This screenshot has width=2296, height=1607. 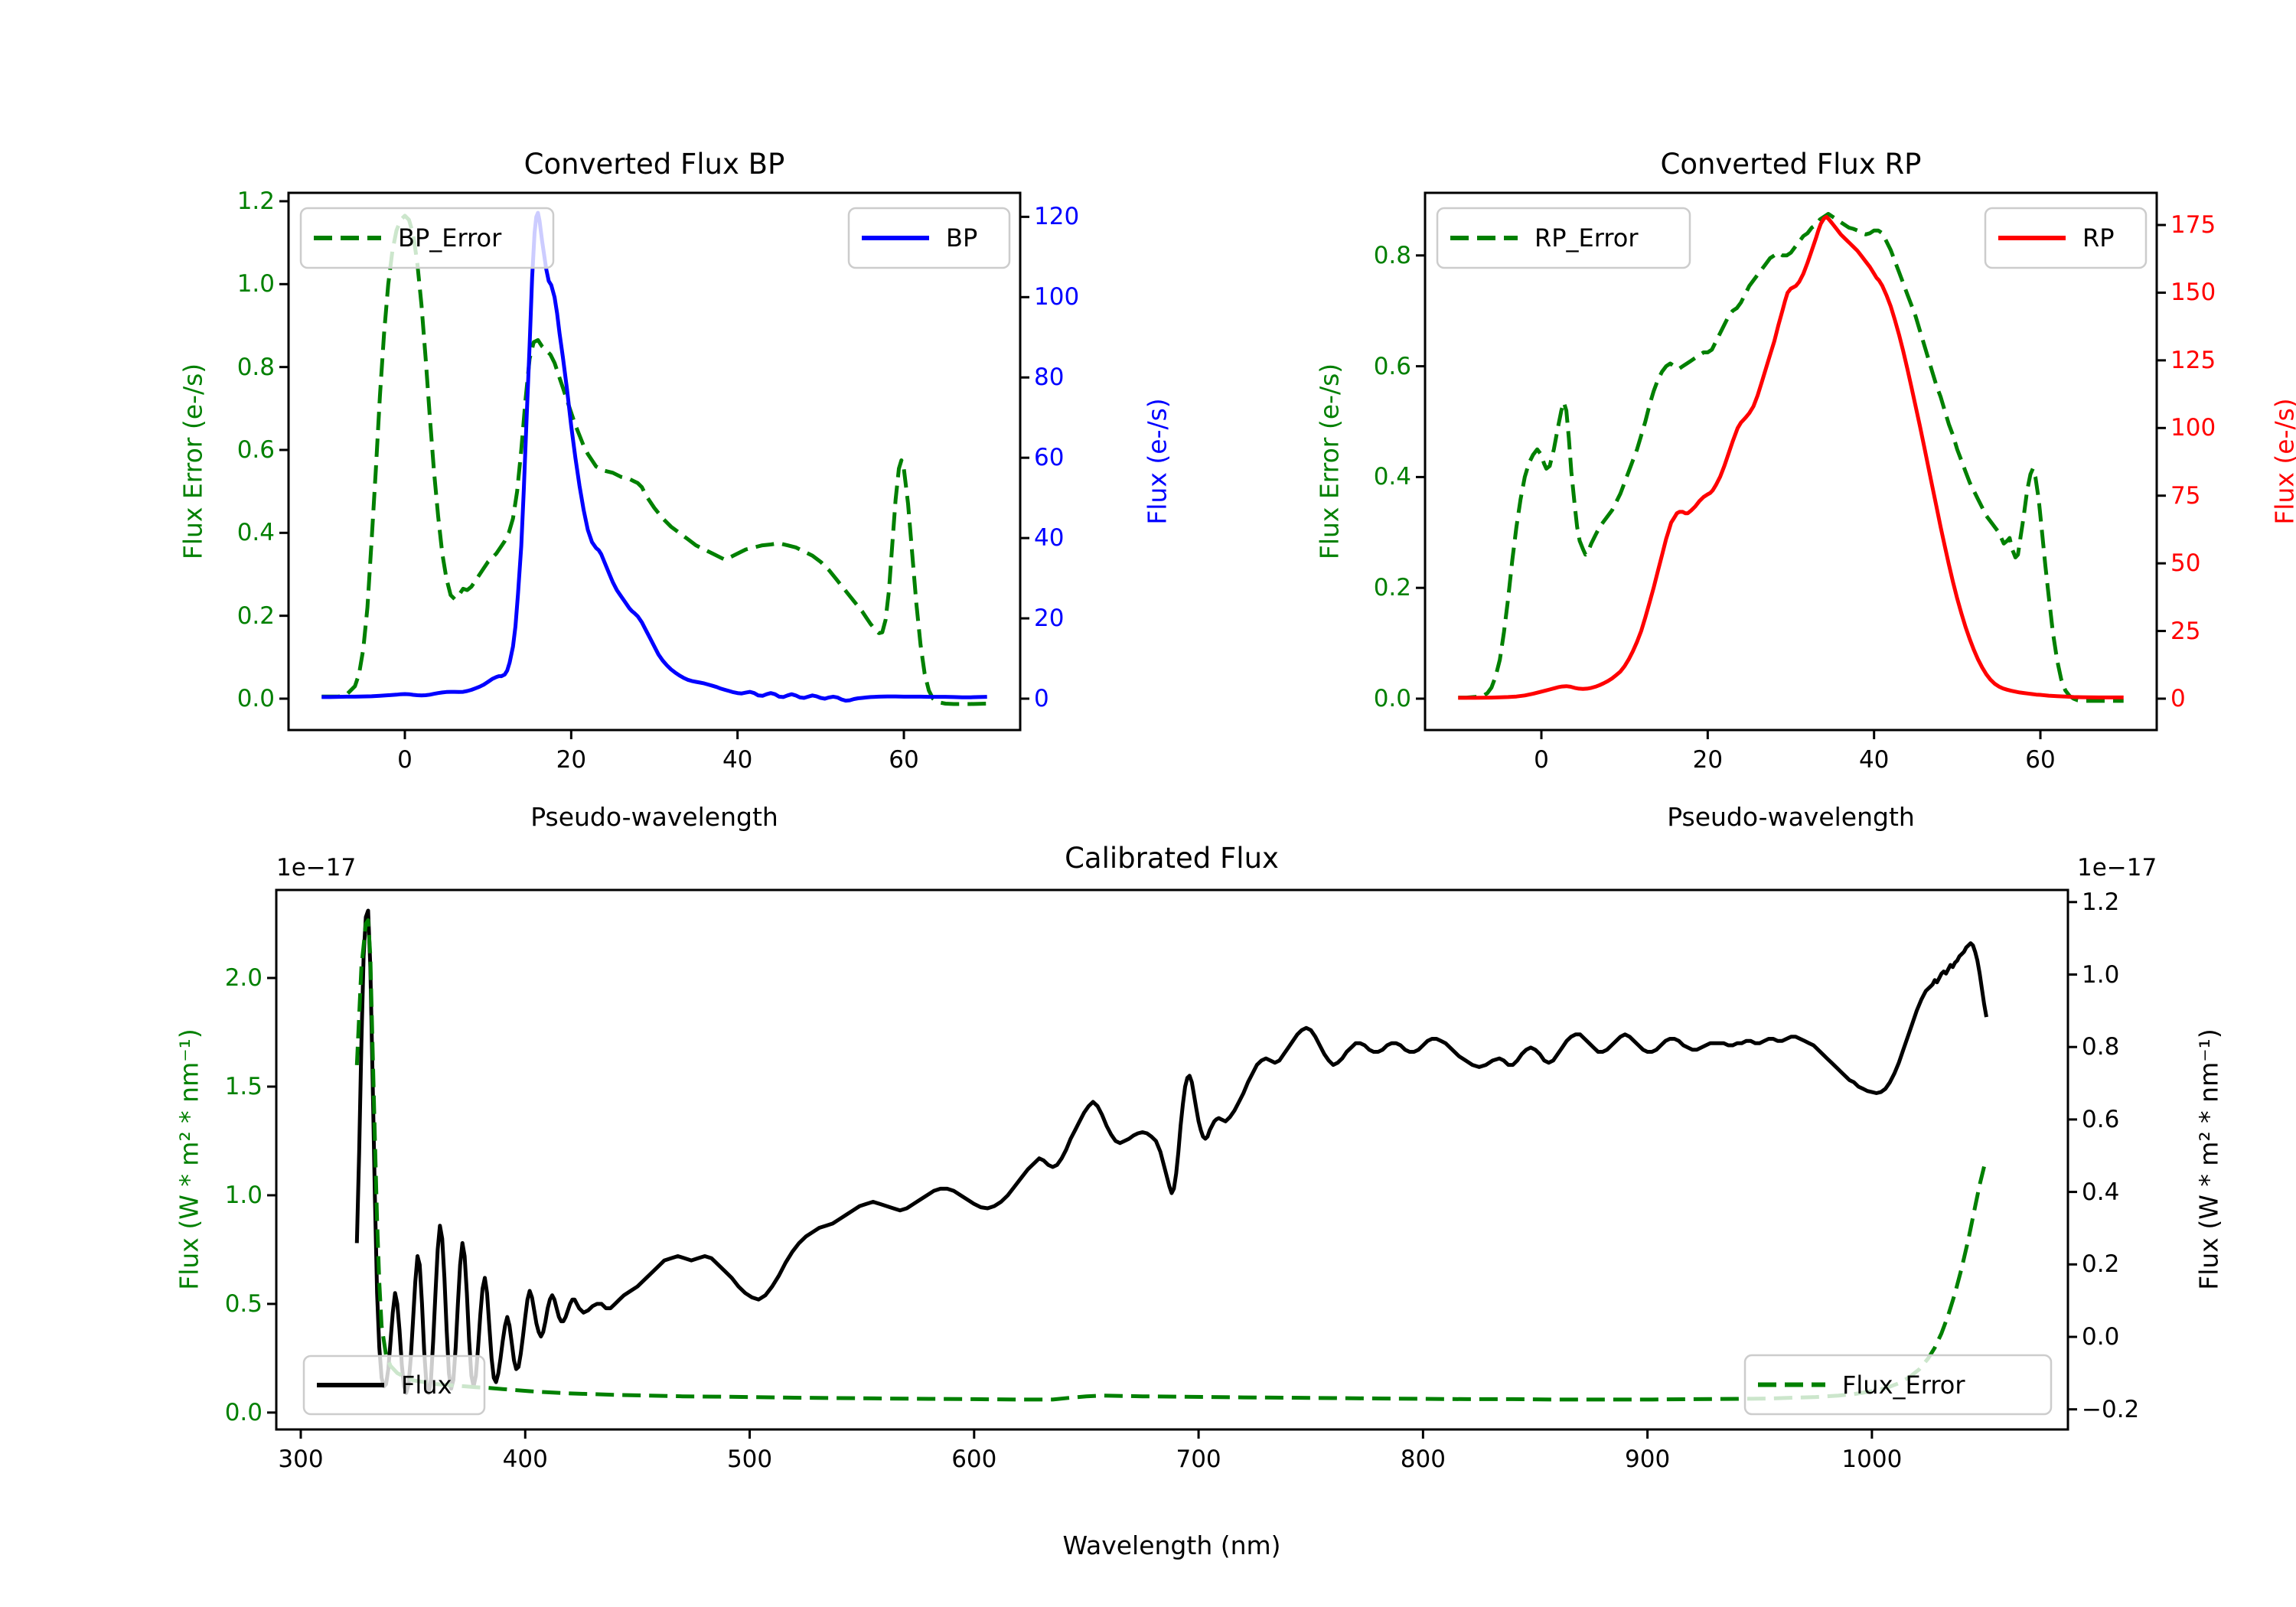 What do you see at coordinates (1874, 760) in the screenshot?
I see `rp-x-tick-label: 40` at bounding box center [1874, 760].